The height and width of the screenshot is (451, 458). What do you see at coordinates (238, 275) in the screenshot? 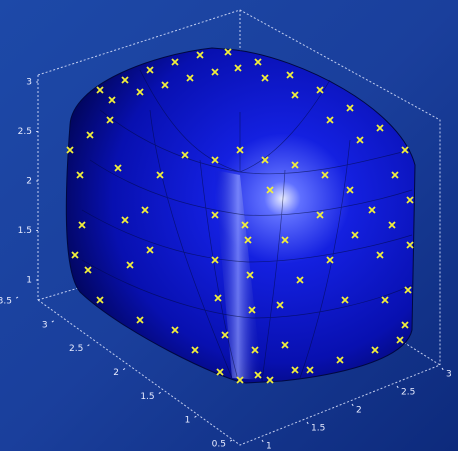
I see `surface-highlight` at bounding box center [238, 275].